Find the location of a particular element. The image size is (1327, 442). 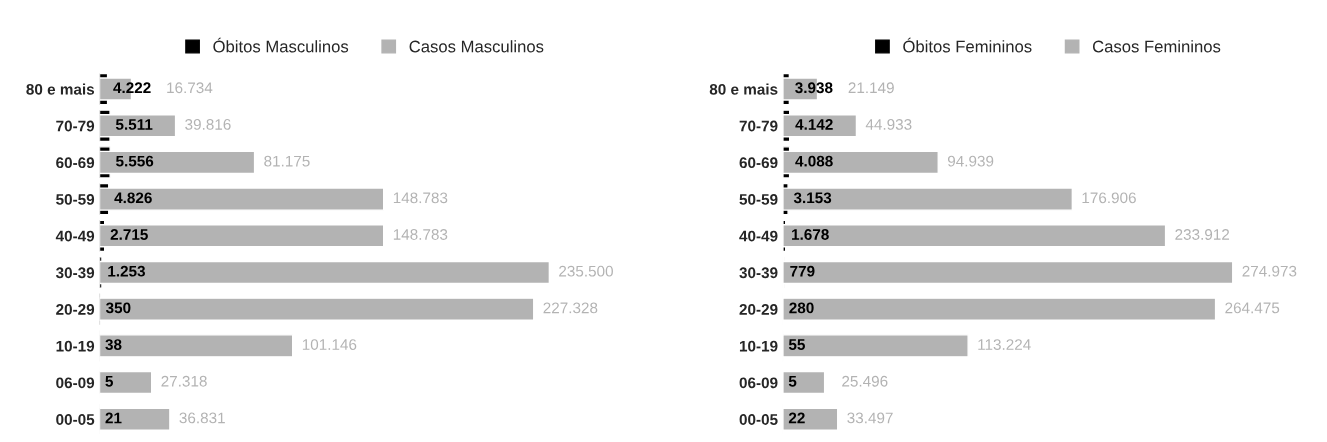

legend-label: Casos Femininos is located at coordinates (1156, 46).